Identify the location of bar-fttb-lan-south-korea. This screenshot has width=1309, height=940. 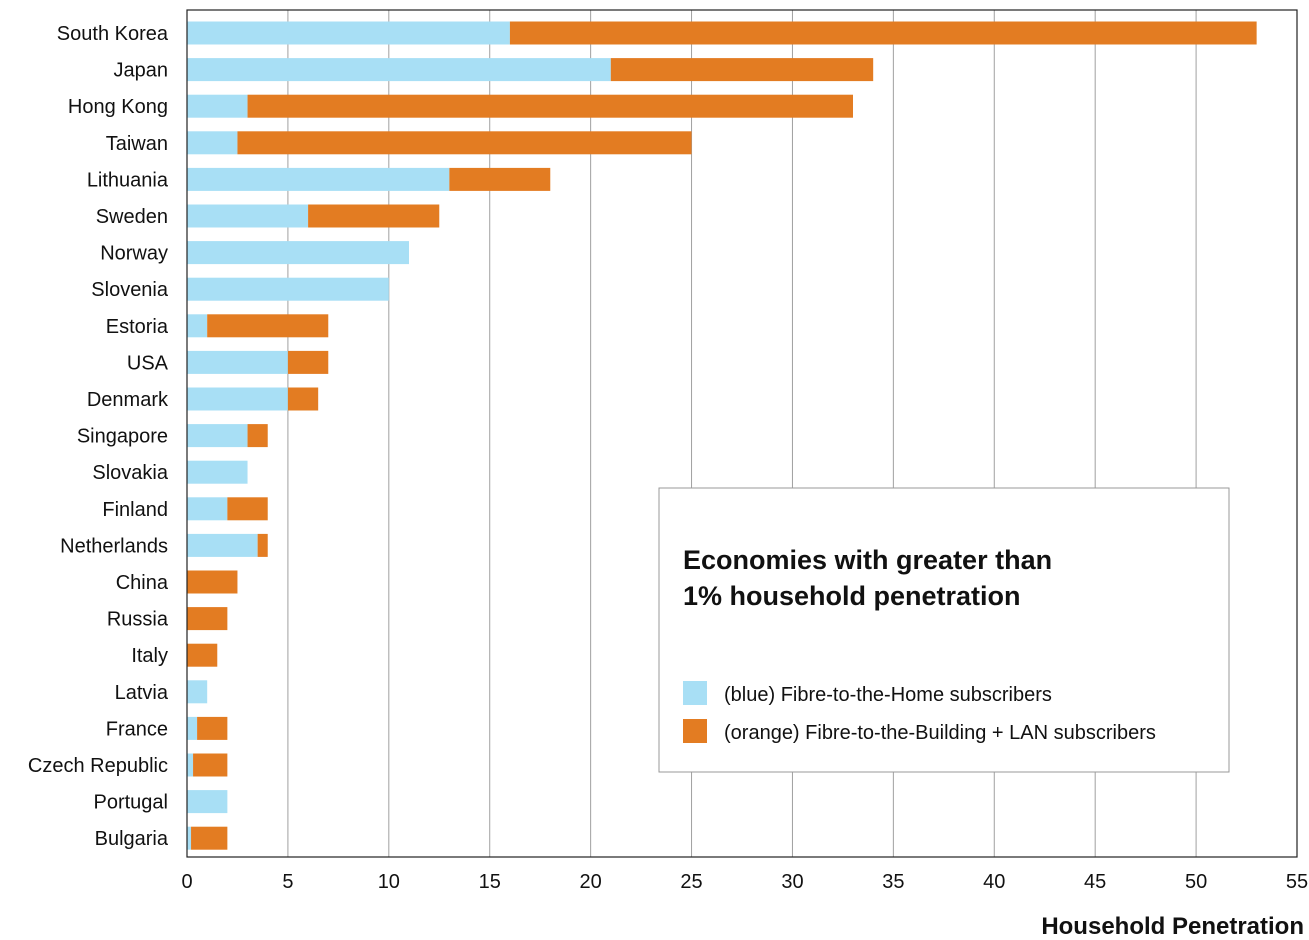
(883, 33).